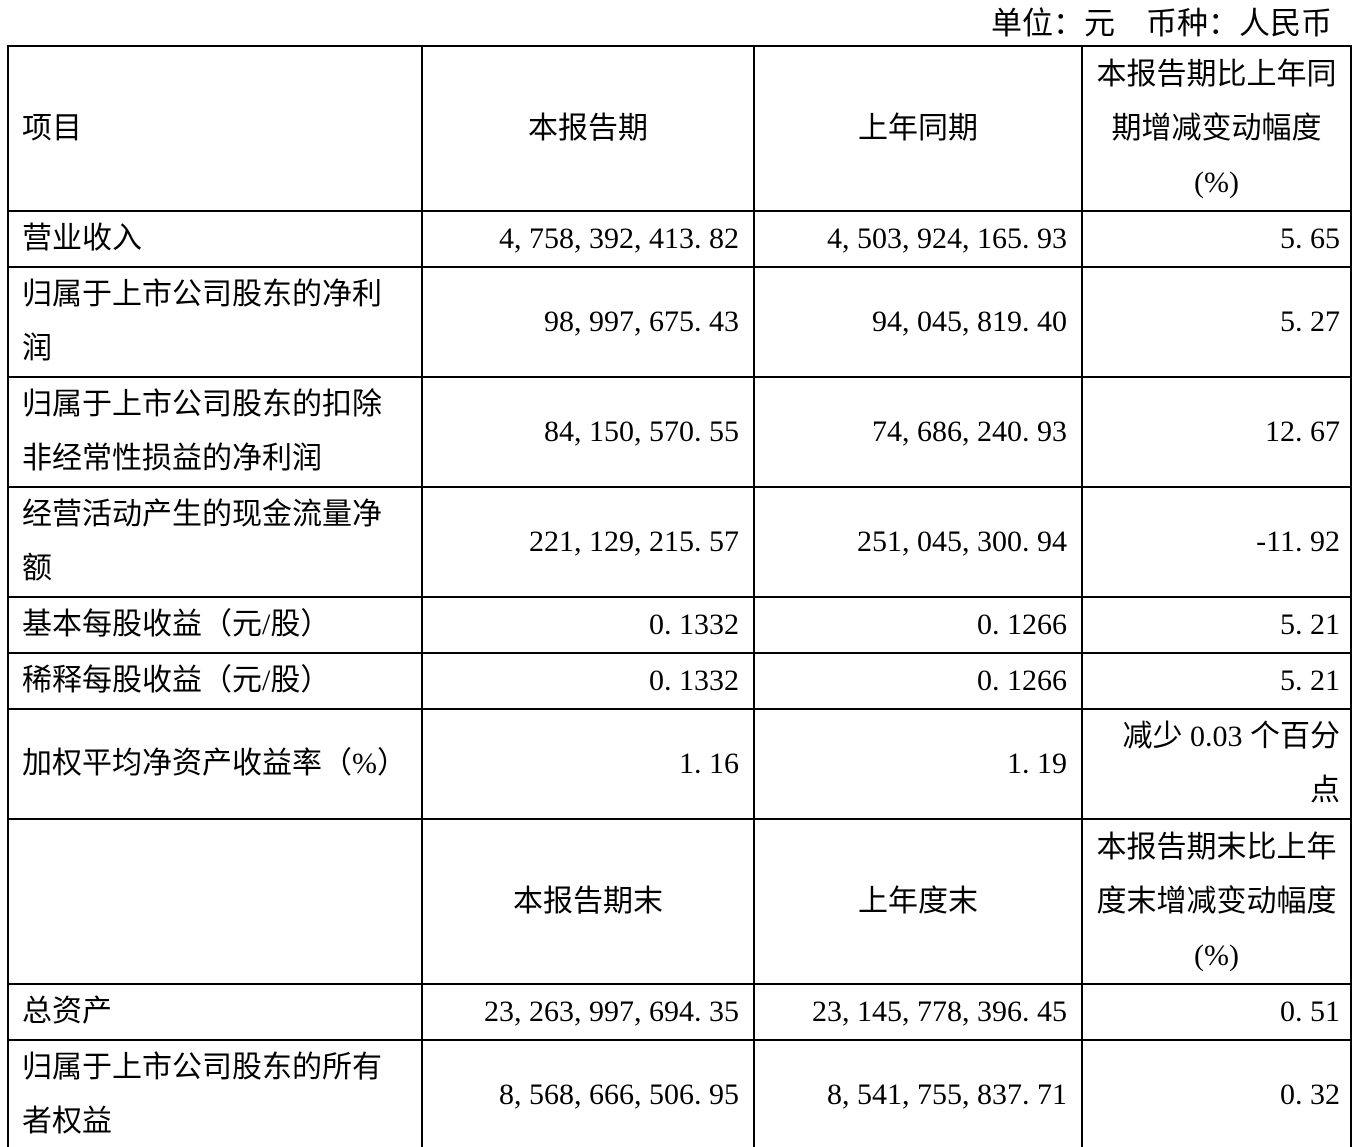  Describe the element at coordinates (215, 764) in the screenshot. I see `item-label: 加权平均净资产收益率（%）` at that location.